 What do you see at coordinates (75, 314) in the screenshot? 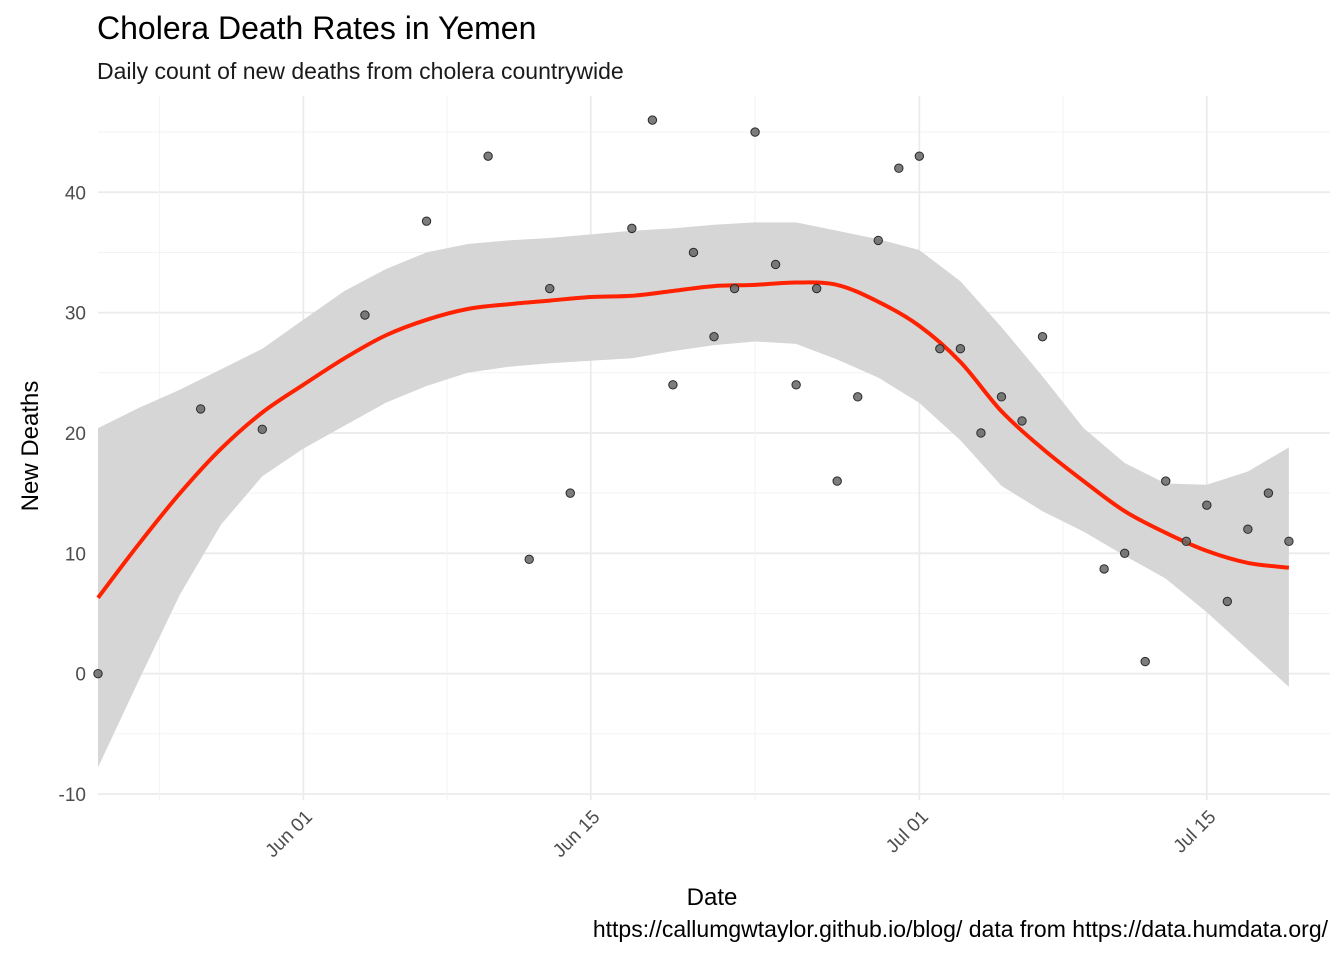
I see `y-tick-label: 30` at bounding box center [75, 314].